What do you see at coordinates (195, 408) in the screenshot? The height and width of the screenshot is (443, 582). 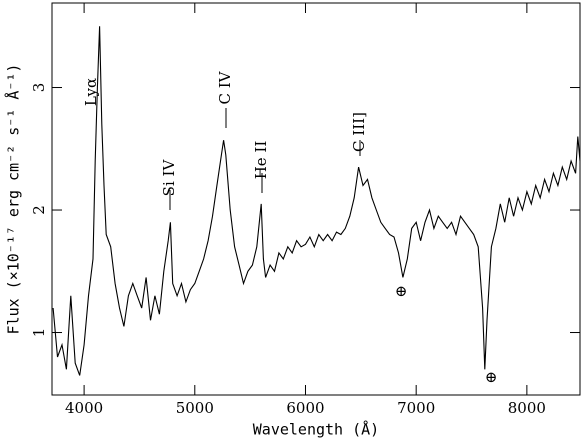 I see `x-tick-label: 5000` at bounding box center [195, 408].